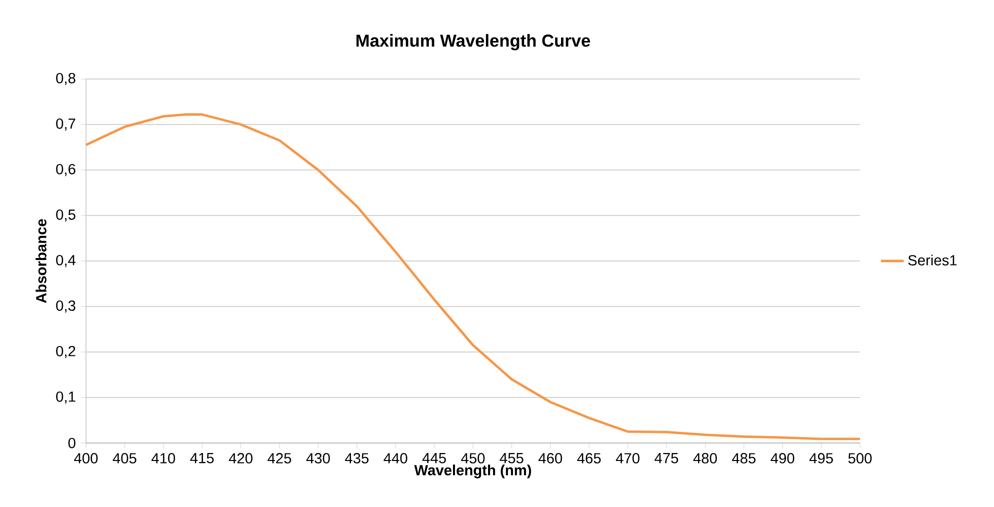 The height and width of the screenshot is (507, 994). What do you see at coordinates (318, 458) in the screenshot?
I see `x-tick-label: 430` at bounding box center [318, 458].